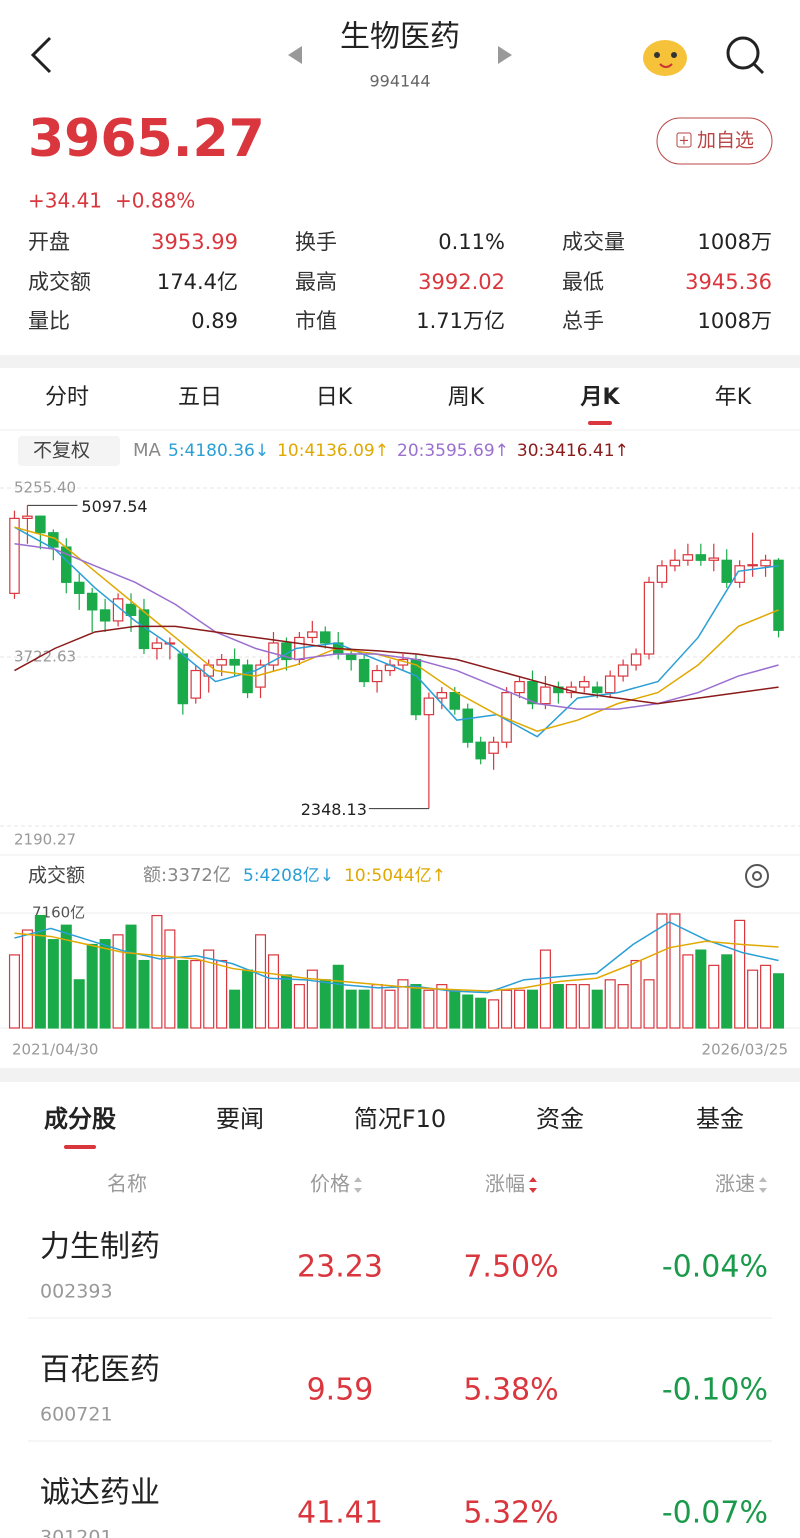 This screenshot has height=1538, width=800. Describe the element at coordinates (745, 55) in the screenshot. I see `search-button` at that location.